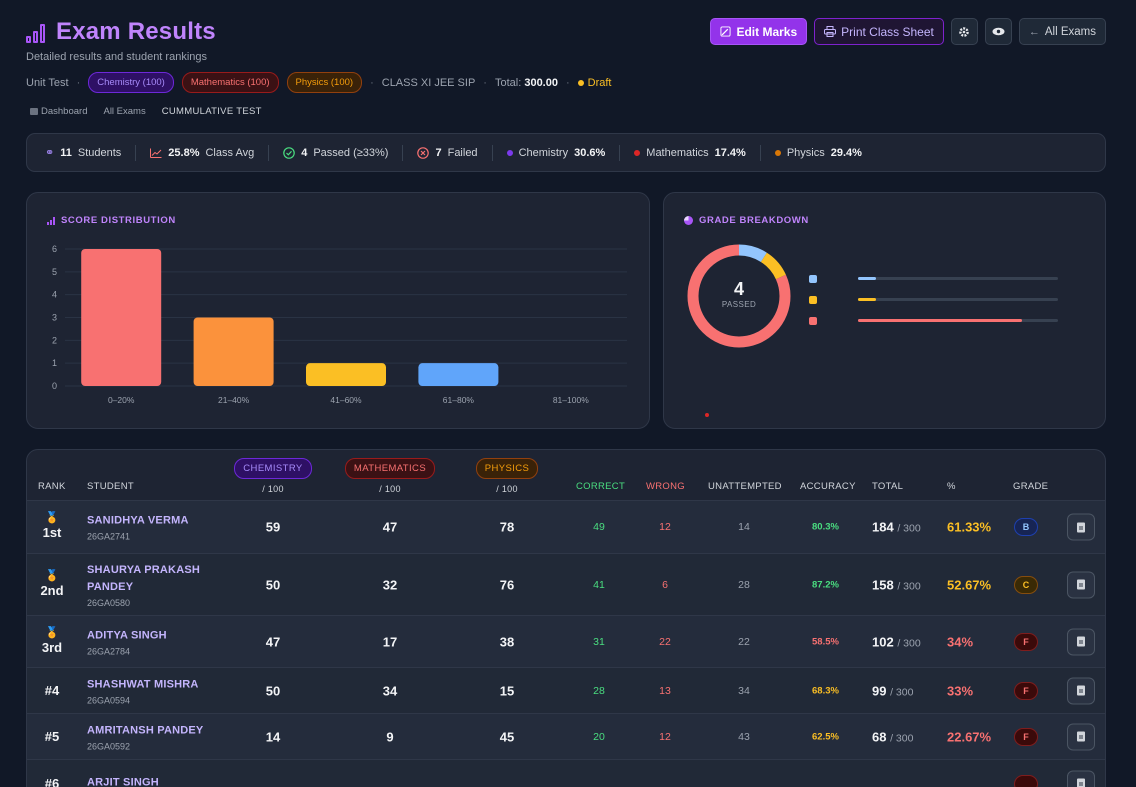 Image resolution: width=1136 pixels, height=787 pixels. Describe the element at coordinates (273, 489) in the screenshot. I see `col-chemistry-max: / 100` at that location.